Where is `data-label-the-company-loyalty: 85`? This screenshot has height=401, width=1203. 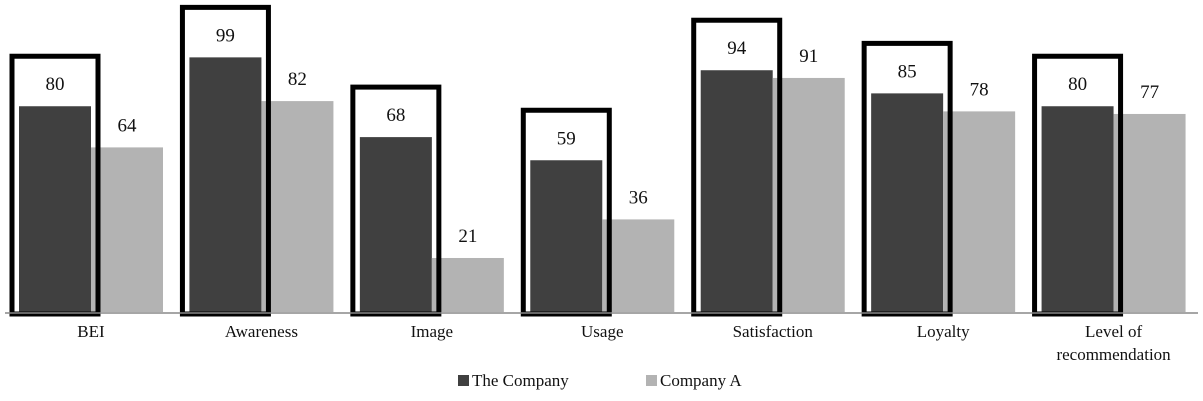
data-label-the-company-loyalty: 85 is located at coordinates (907, 71).